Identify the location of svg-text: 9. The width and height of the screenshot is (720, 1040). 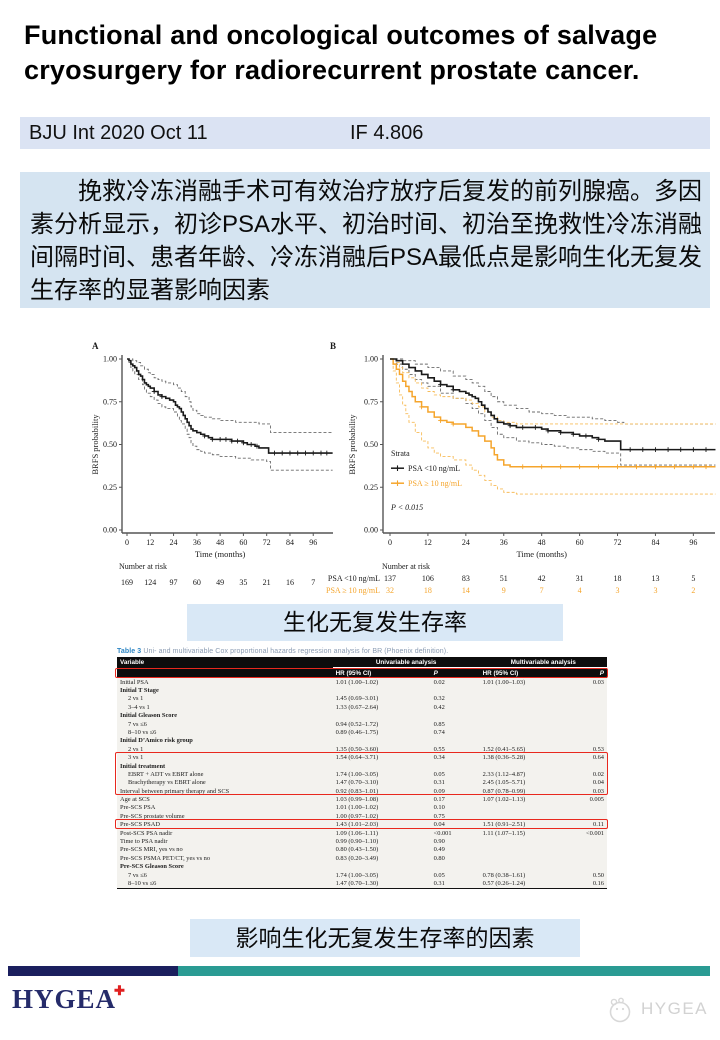
(504, 590).